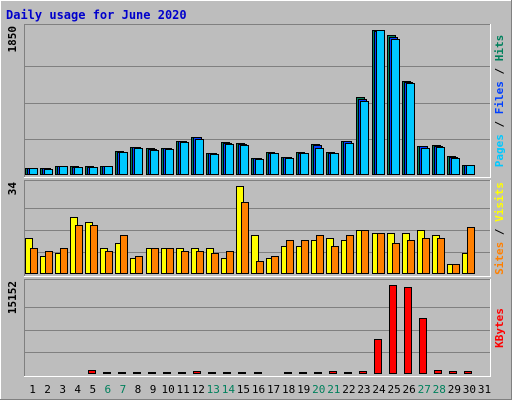 The image size is (512, 400). I want to click on x-tick-label-day-9: 9, so click(153, 389).